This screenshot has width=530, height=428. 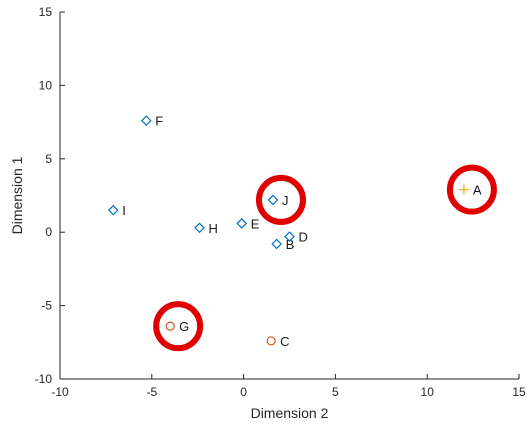 What do you see at coordinates (199, 228) in the screenshot?
I see `point-h-marker` at bounding box center [199, 228].